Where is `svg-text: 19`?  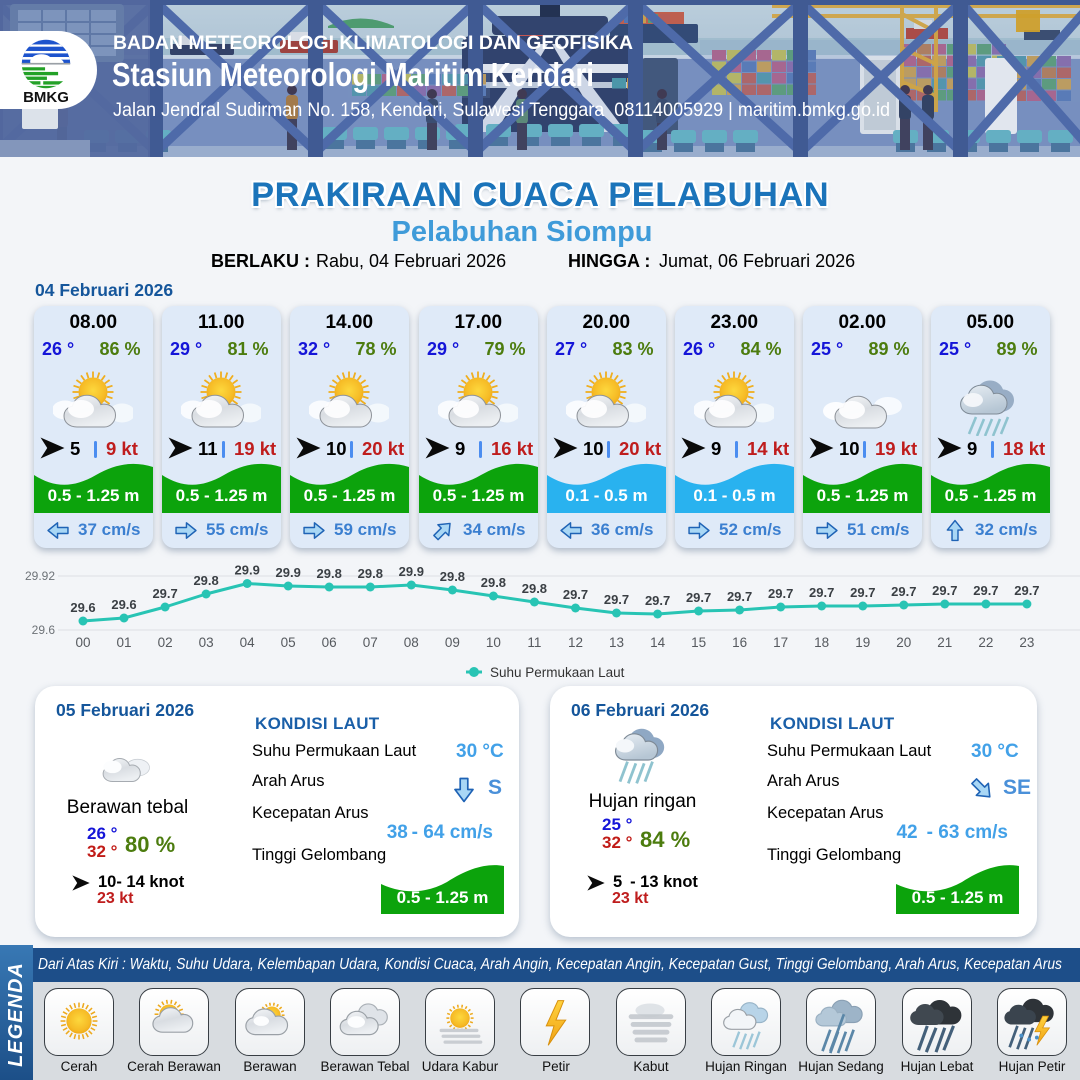 svg-text: 19 is located at coordinates (862, 642).